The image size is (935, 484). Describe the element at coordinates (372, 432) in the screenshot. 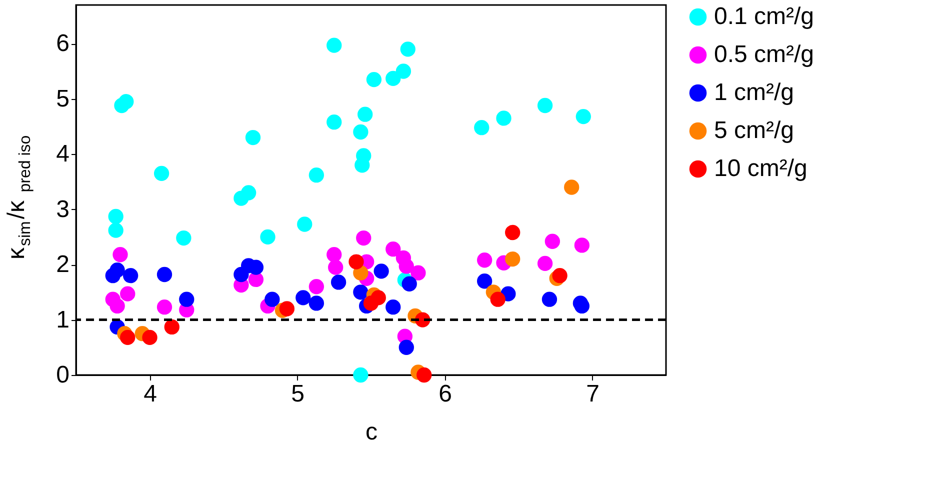

I see `x-axis-title: c` at that location.